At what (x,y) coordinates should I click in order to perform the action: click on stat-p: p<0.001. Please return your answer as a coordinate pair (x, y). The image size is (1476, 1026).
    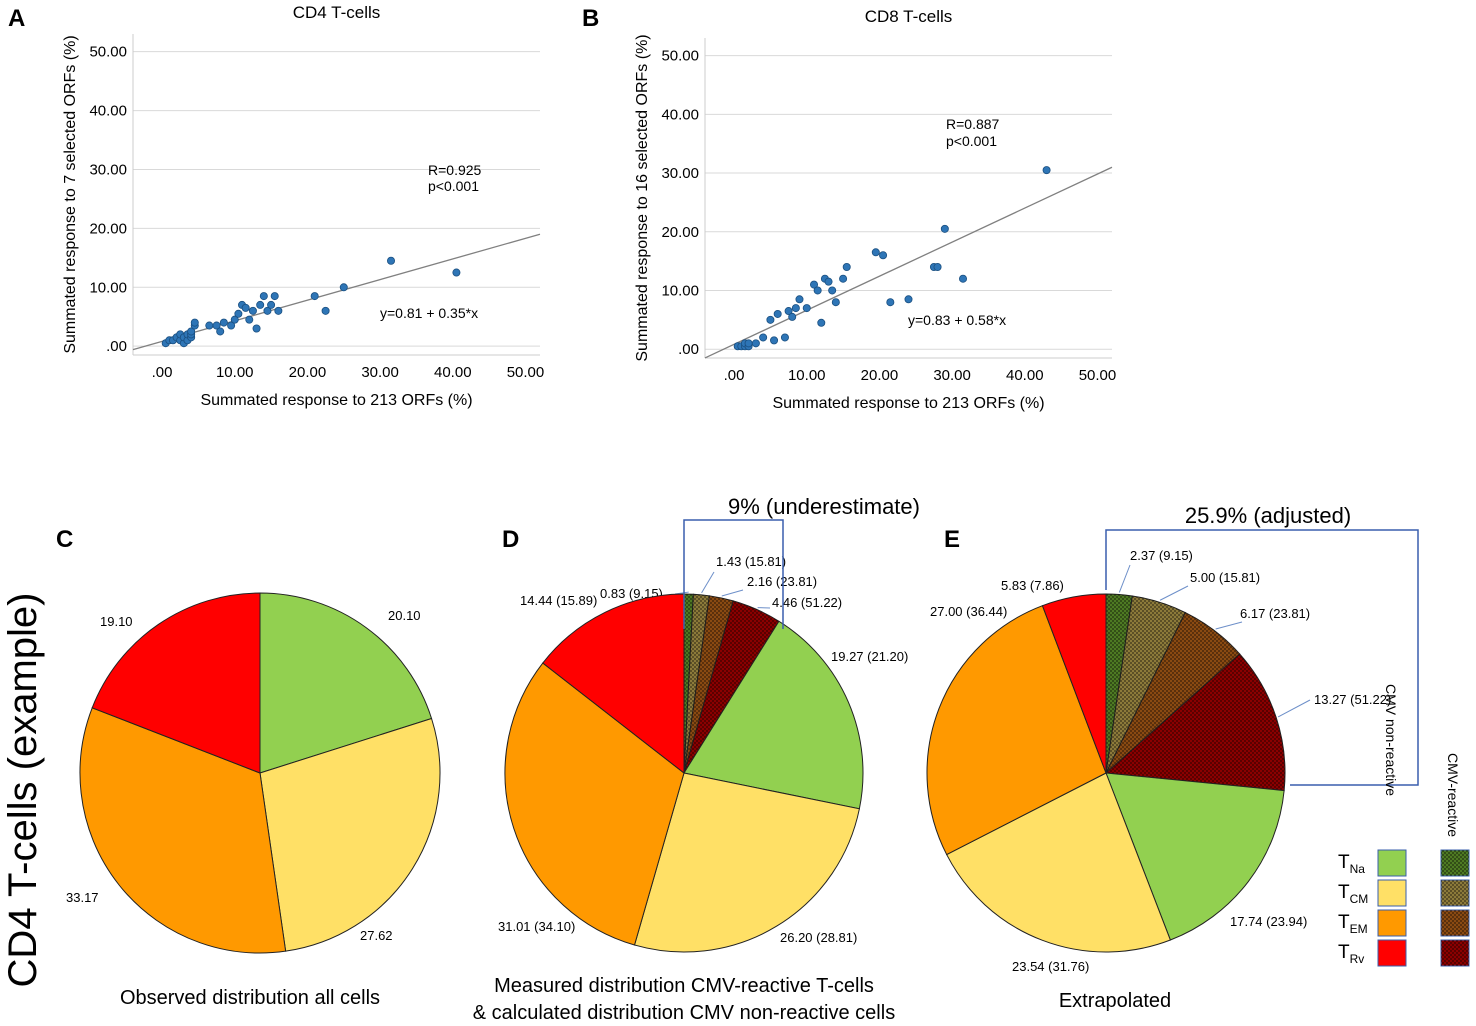
    Looking at the image, I should click on (971, 141).